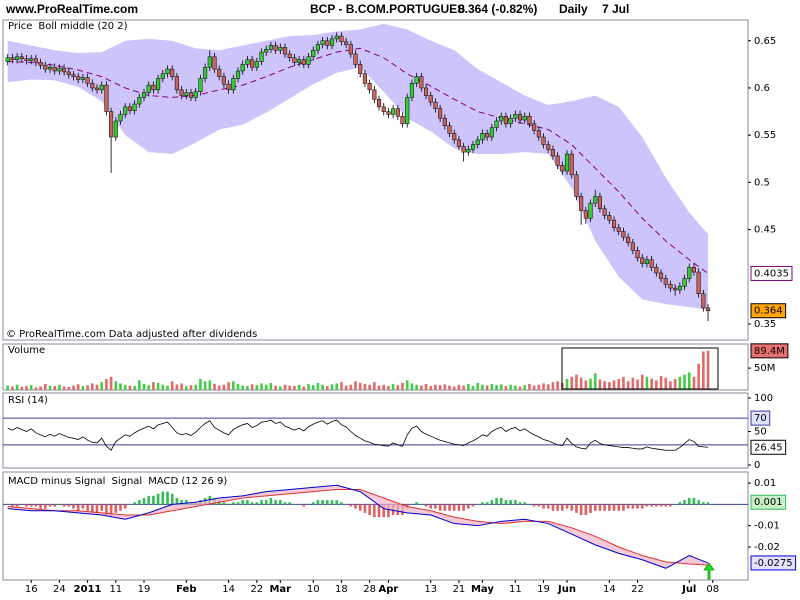  I want to click on site-name: www.ProRealTime.com, so click(71, 9).